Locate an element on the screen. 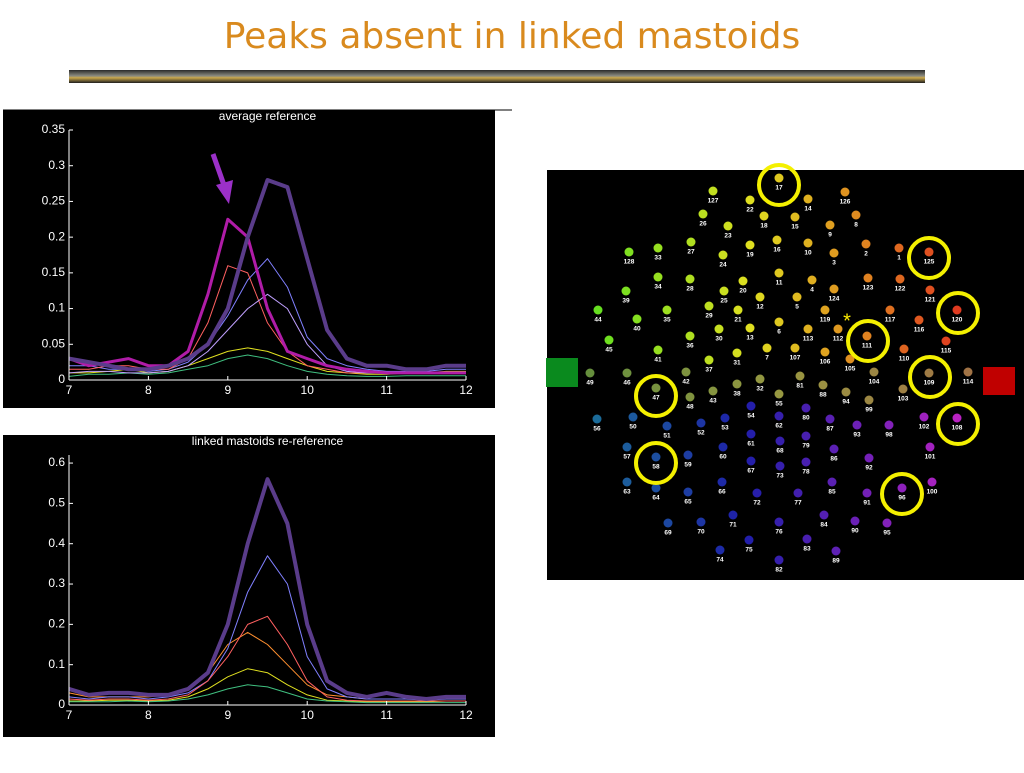 The height and width of the screenshot is (773, 1024). electrode-label: 49 is located at coordinates (590, 383).